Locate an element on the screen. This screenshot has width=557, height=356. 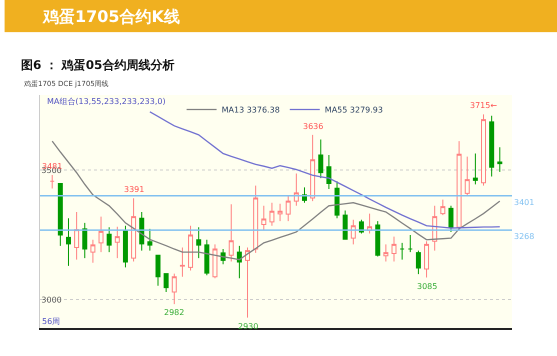
annotation: 56周 is located at coordinates (51, 321).